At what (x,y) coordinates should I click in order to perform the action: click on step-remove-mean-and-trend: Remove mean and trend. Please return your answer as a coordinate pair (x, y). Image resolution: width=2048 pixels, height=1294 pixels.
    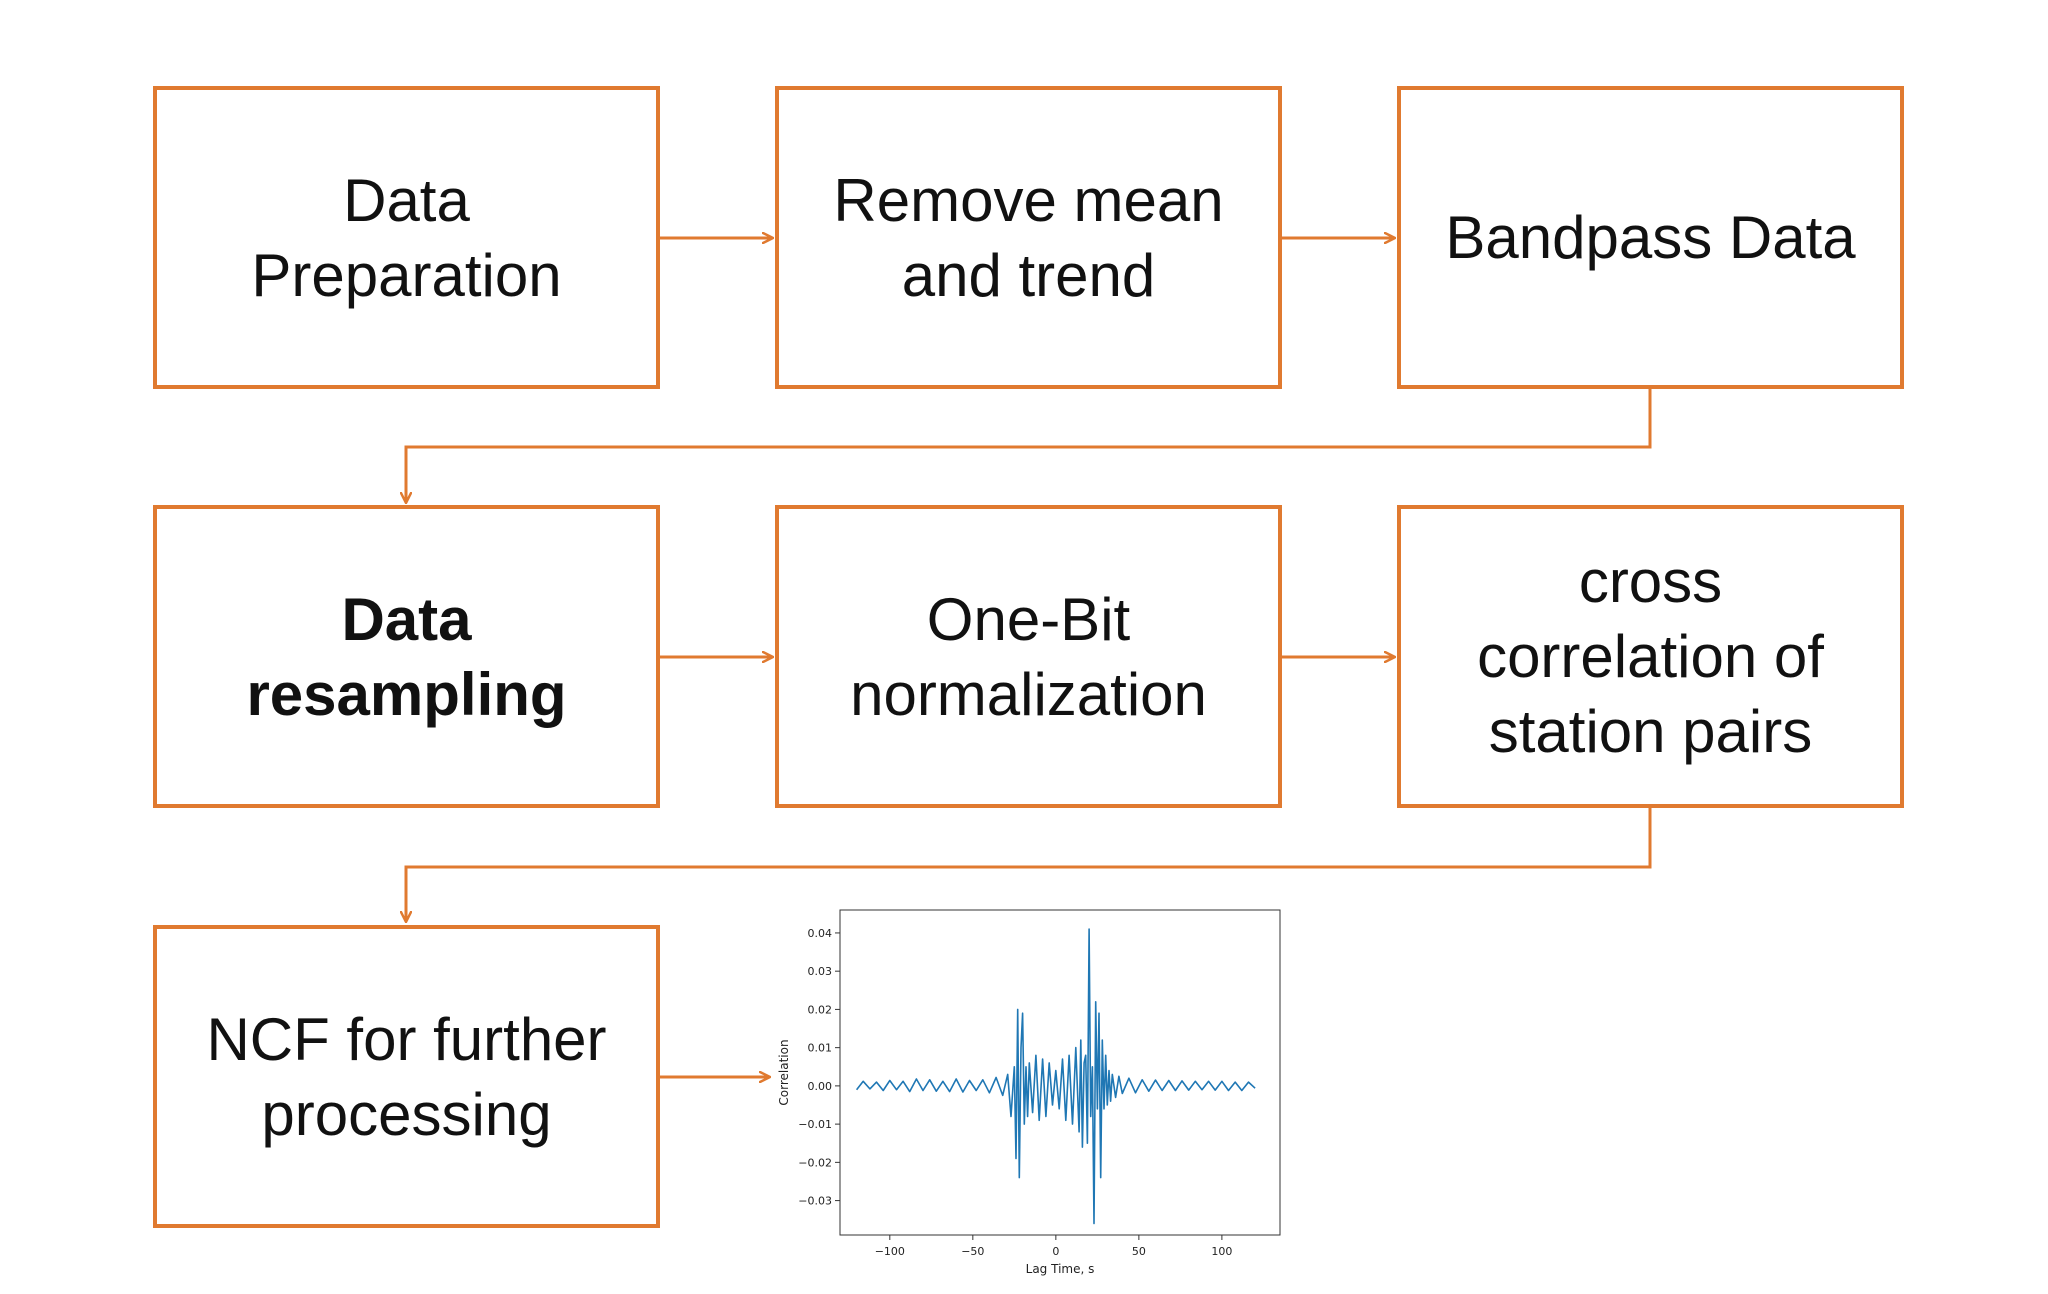
    Looking at the image, I should click on (1028, 237).